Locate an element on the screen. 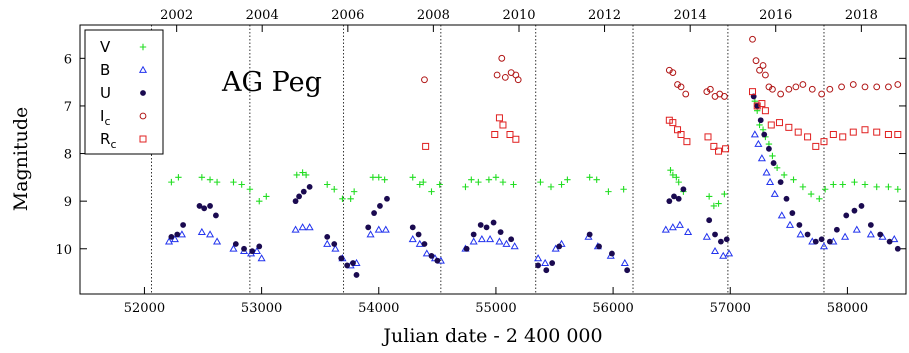 The image size is (909, 353). legend-box is located at coordinates (124, 92).